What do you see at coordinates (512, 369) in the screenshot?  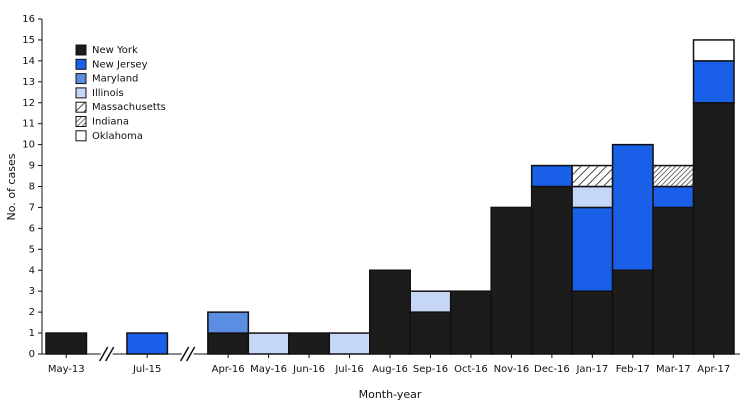 I see `x-tick-label: Nov-16` at bounding box center [512, 369].